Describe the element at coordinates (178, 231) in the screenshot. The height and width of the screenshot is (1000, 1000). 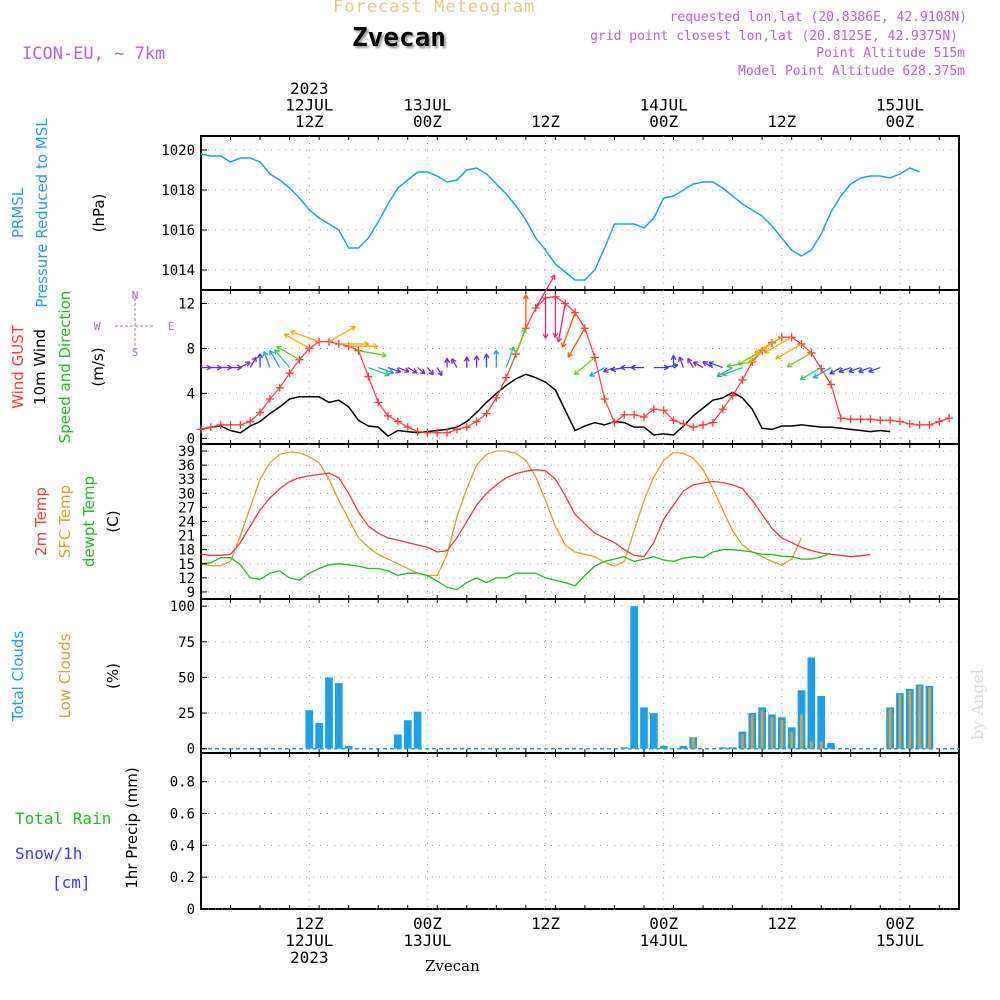
I see `ytick-label-pressure: 1016` at that location.